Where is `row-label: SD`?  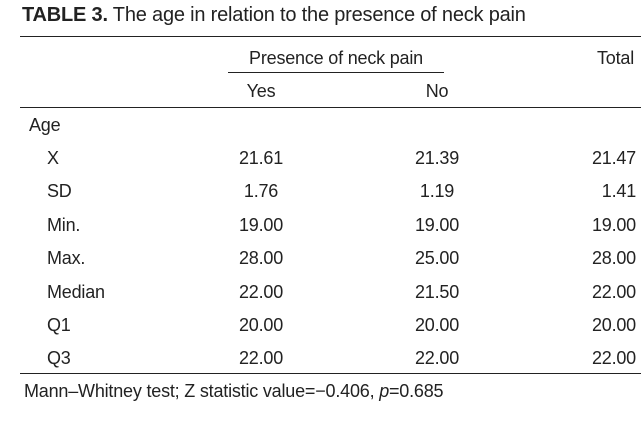
row-label: SD is located at coordinates (59, 191).